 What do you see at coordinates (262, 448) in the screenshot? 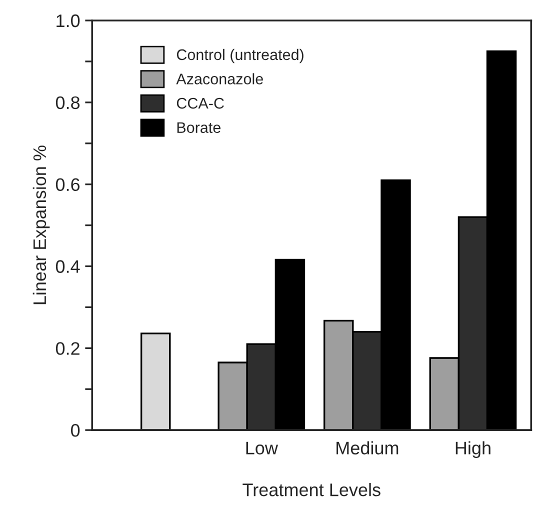
I see `x-tick-label: Low` at bounding box center [262, 448].